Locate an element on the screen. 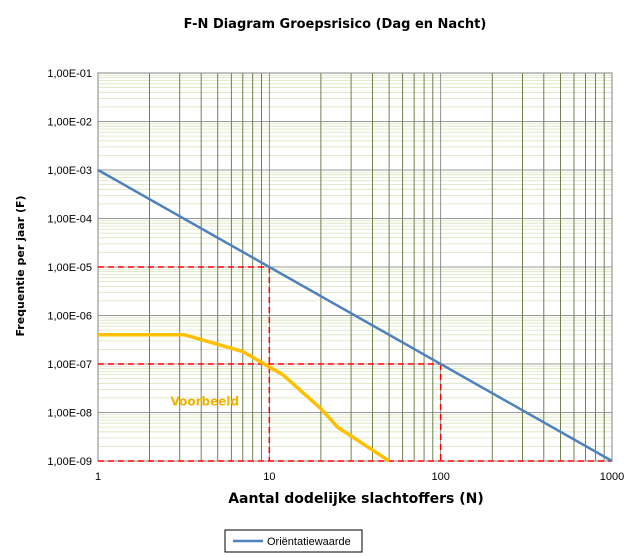  y-tick-label: 1,00E-01 is located at coordinates (69, 74).